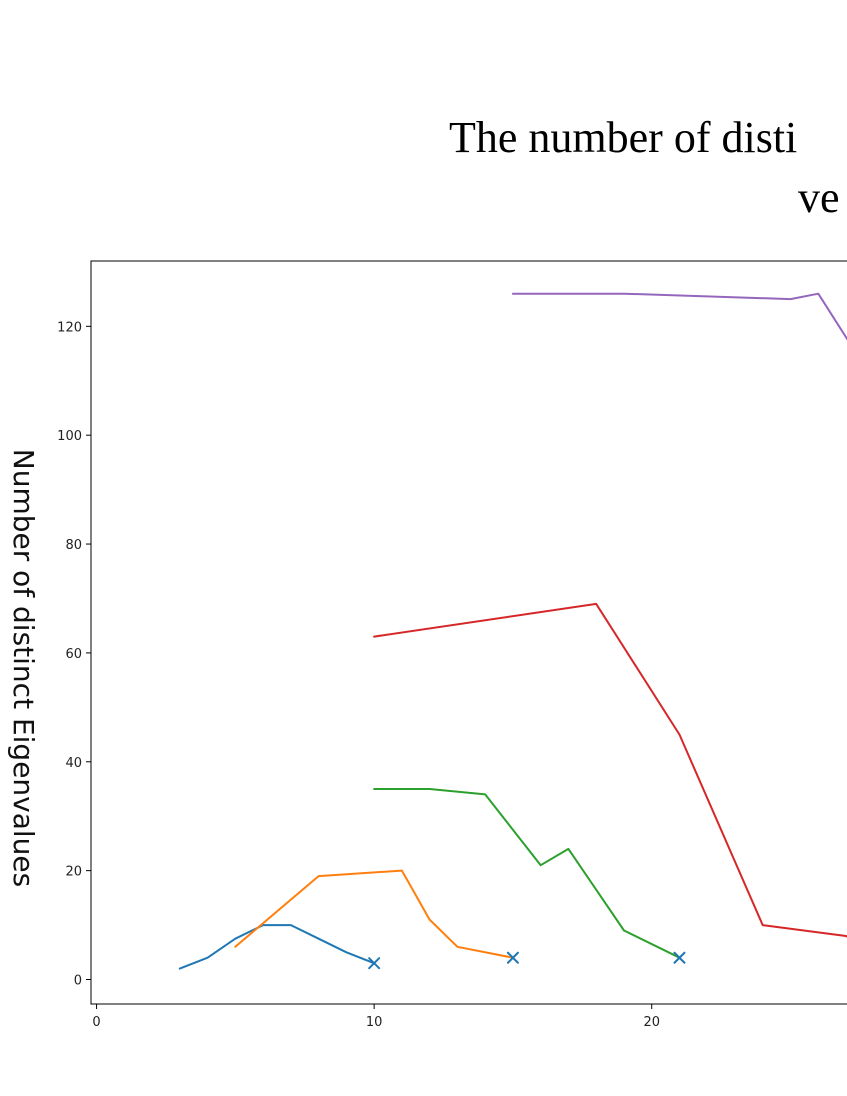 The image size is (847, 1096). Describe the element at coordinates (69, 327) in the screenshot. I see `y-tick-label: 120` at that location.